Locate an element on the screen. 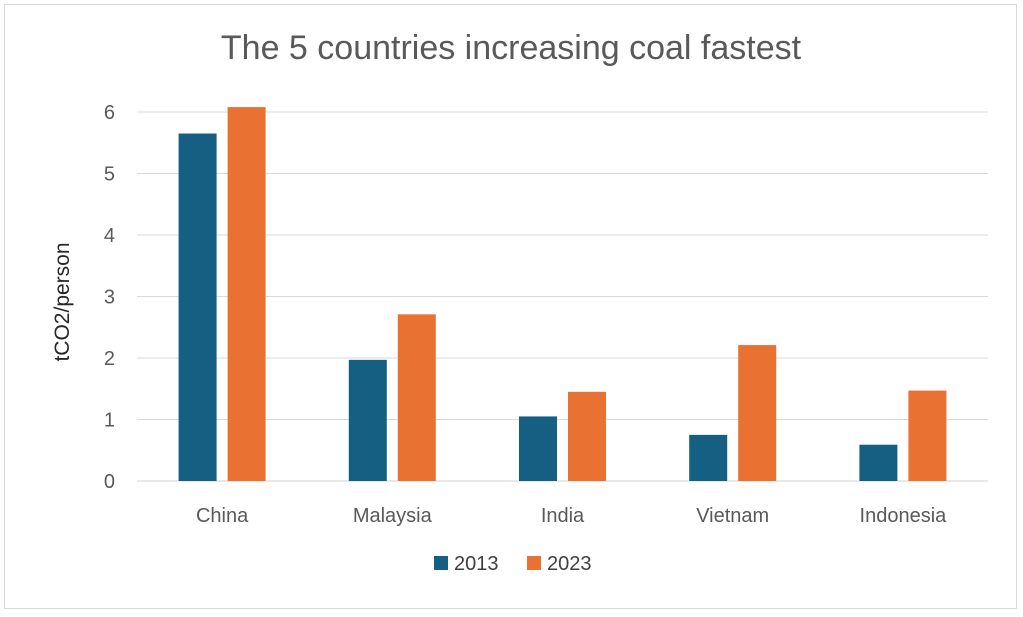  y-tick-label: 4 is located at coordinates (109, 236).